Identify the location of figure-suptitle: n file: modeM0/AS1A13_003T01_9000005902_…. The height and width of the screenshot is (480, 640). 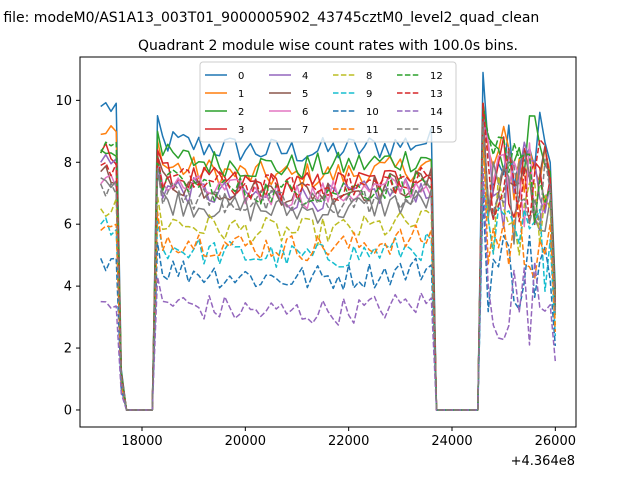
(269, 18).